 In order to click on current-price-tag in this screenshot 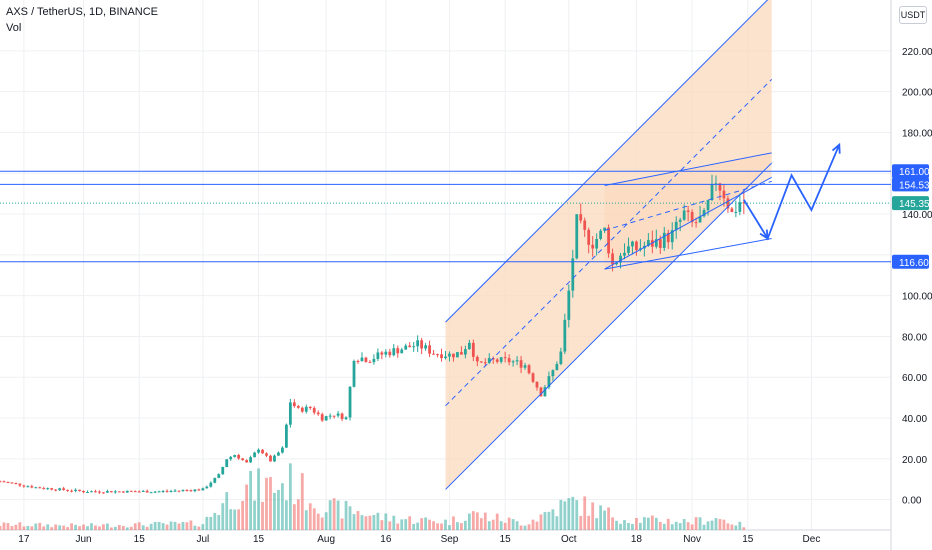, I will do `click(910, 203)`.